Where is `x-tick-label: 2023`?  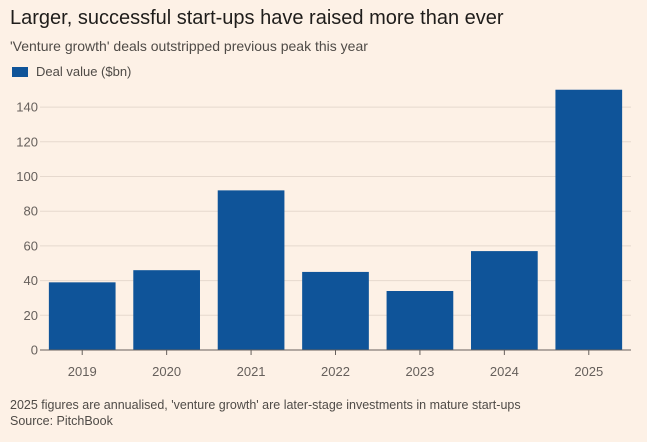
x-tick-label: 2023 is located at coordinates (419, 371).